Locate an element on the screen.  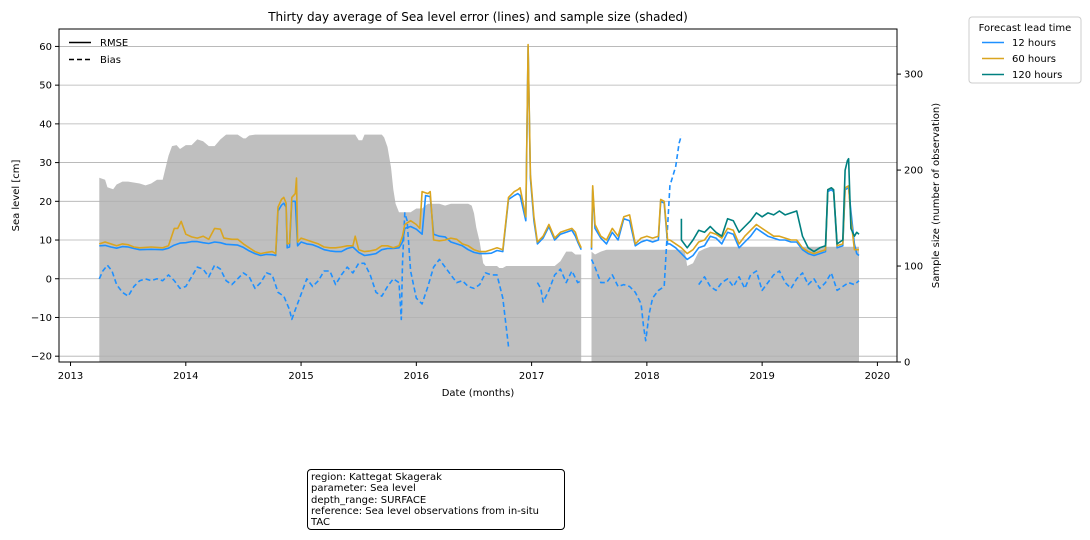
x-tick-label: 2018 is located at coordinates (646, 376).